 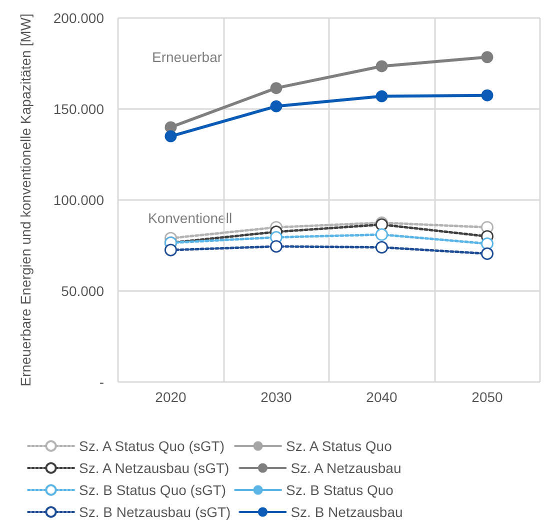 I want to click on x-tick-label: 2030, so click(x=276, y=397).